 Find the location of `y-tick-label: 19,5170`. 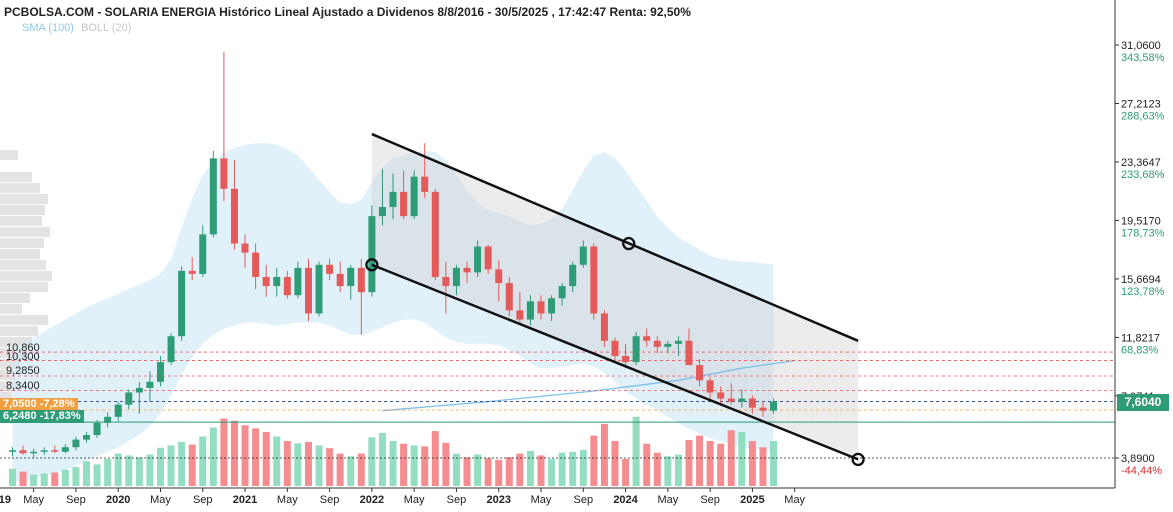

y-tick-label: 19,5170 is located at coordinates (1141, 221).